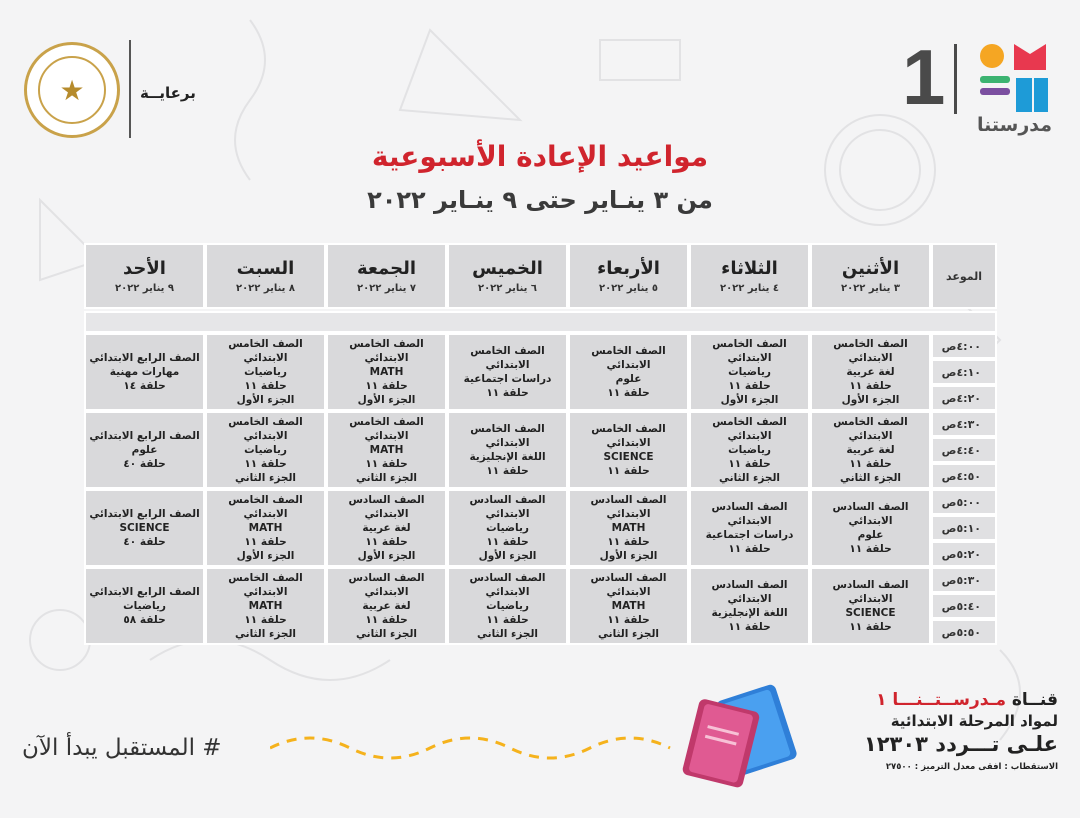  Describe the element at coordinates (507, 268) in the screenshot. I see `day-name: الخميس` at that location.